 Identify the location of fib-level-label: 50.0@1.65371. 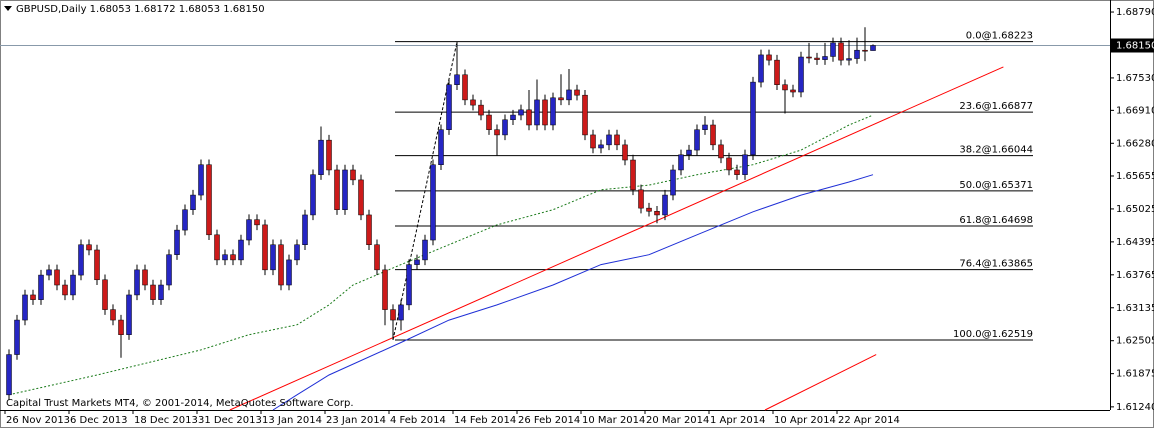
(996, 185).